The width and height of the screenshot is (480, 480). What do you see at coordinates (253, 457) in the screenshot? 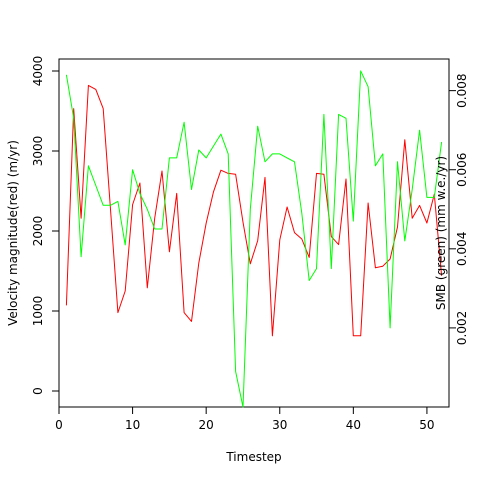
I see `x-axis-title: Timestep` at bounding box center [253, 457].